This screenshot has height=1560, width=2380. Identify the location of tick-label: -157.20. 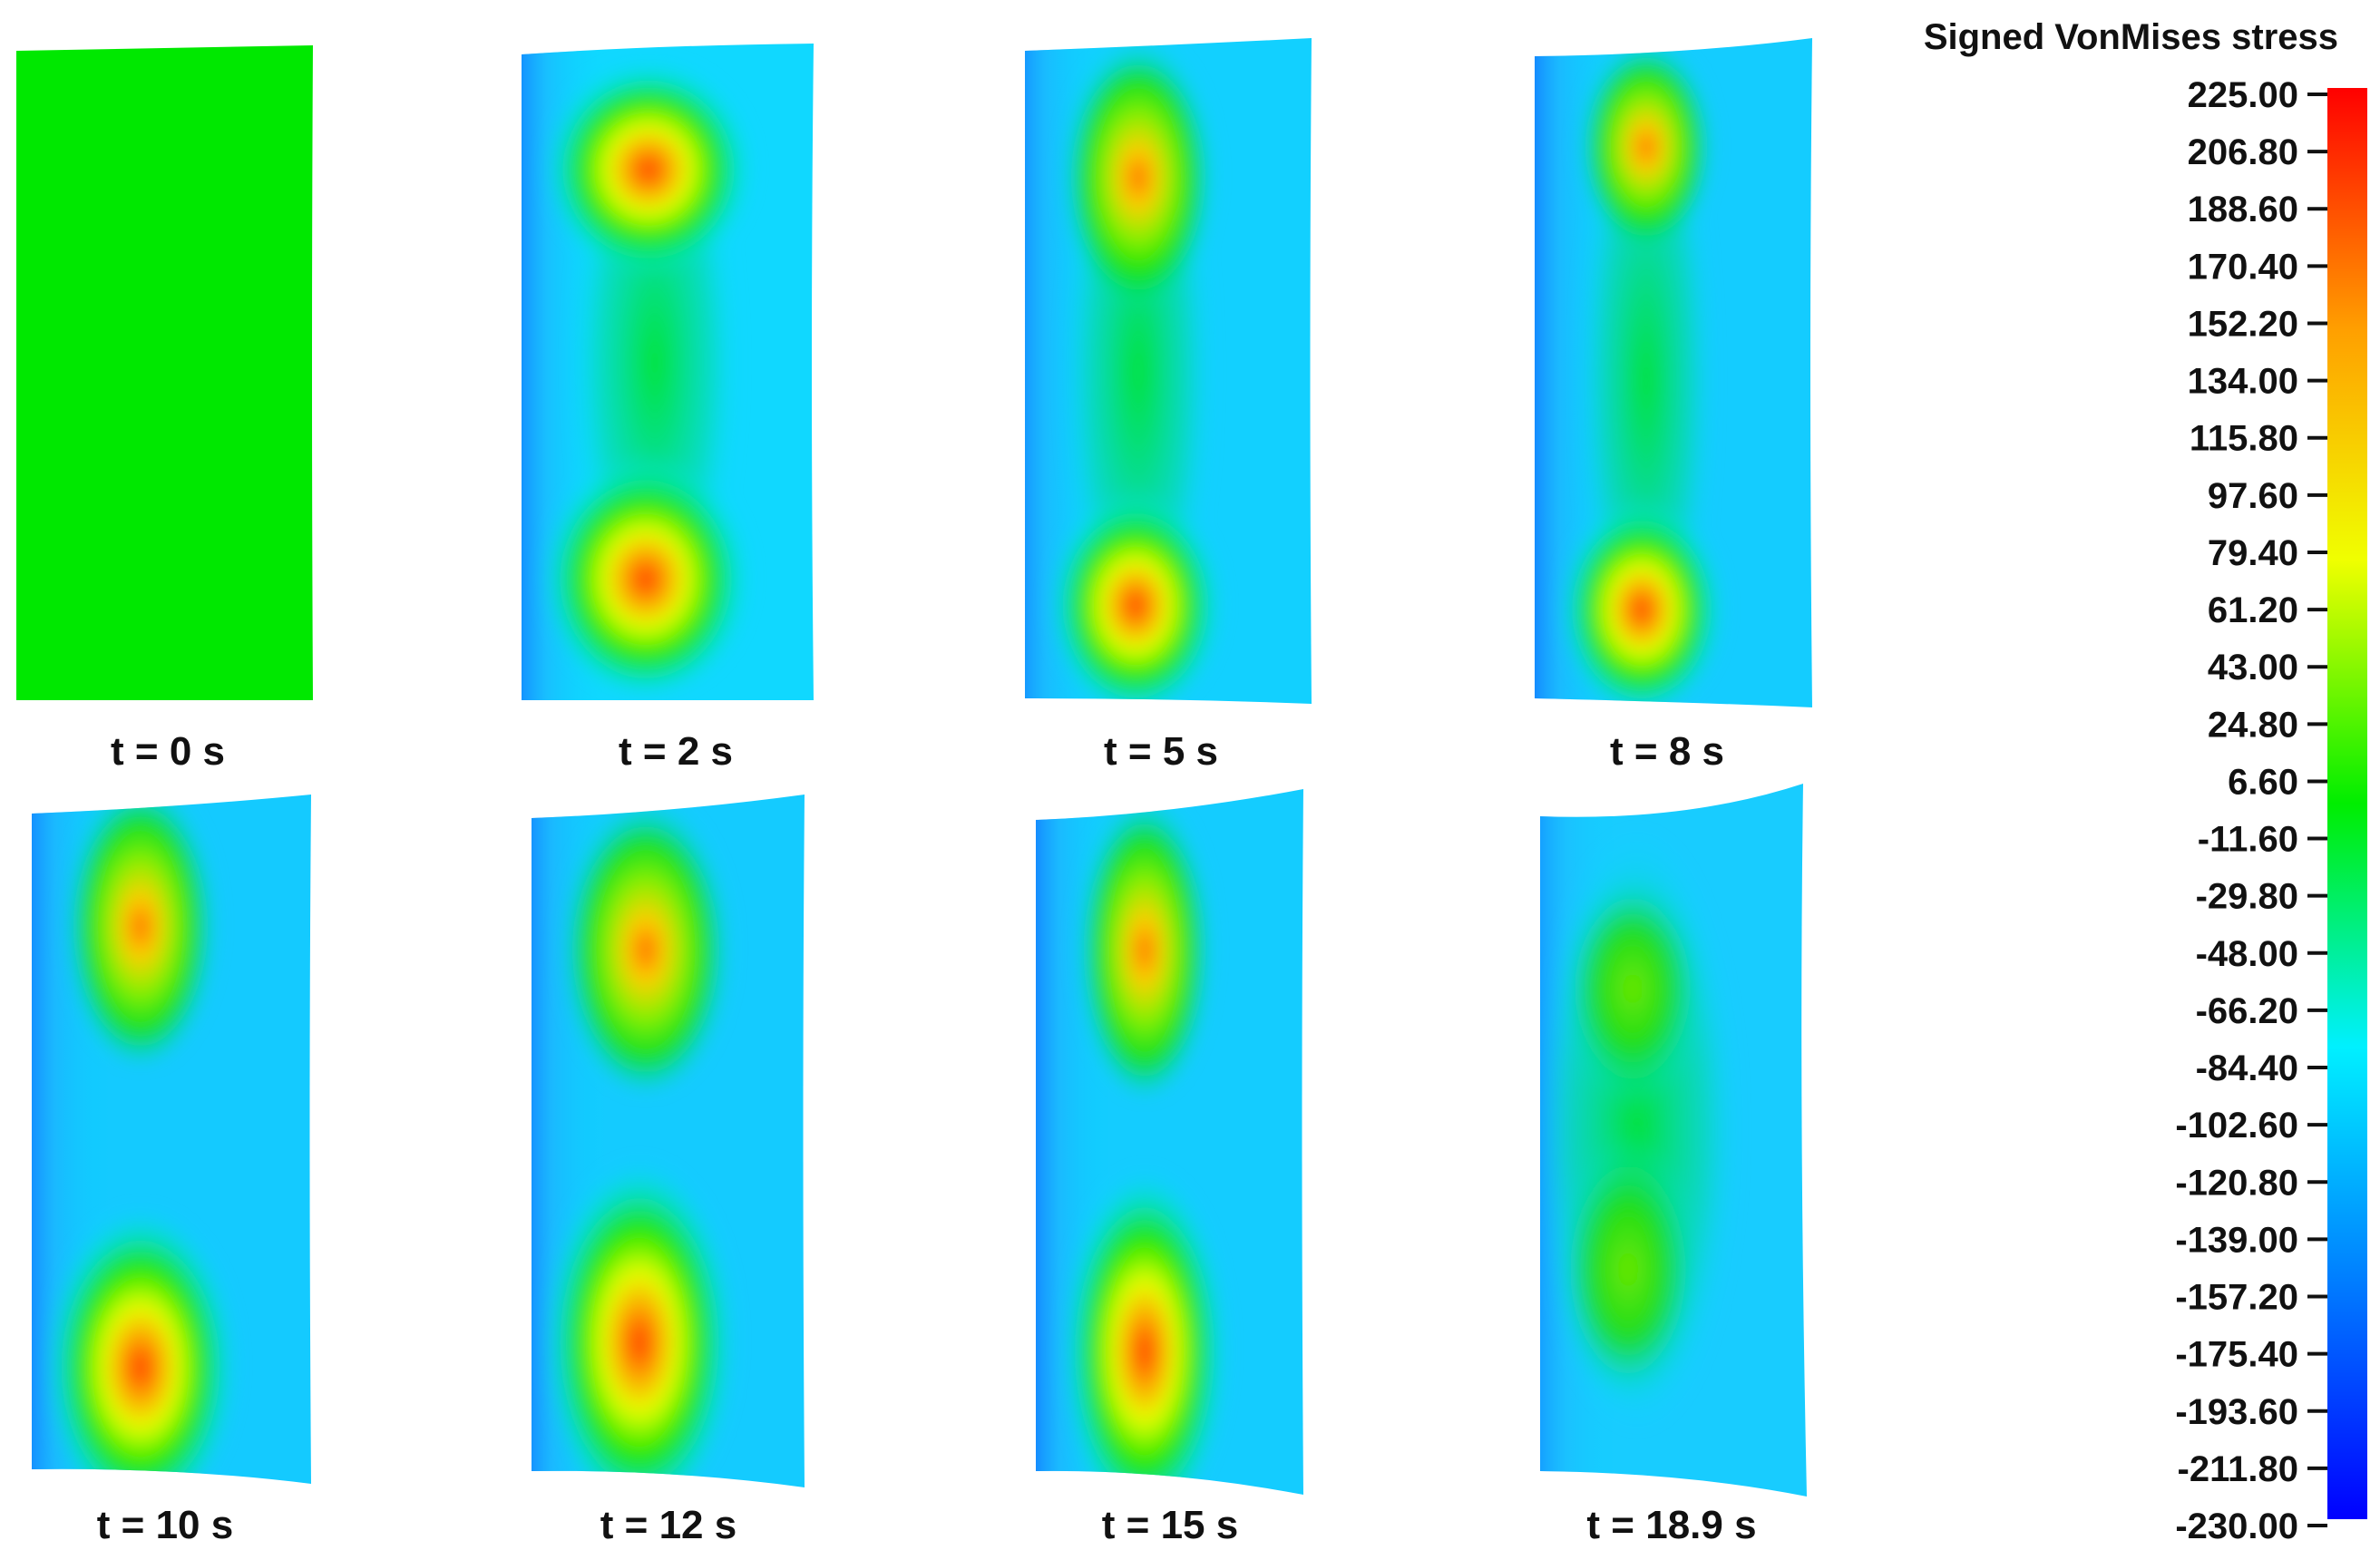
(2236, 1298).